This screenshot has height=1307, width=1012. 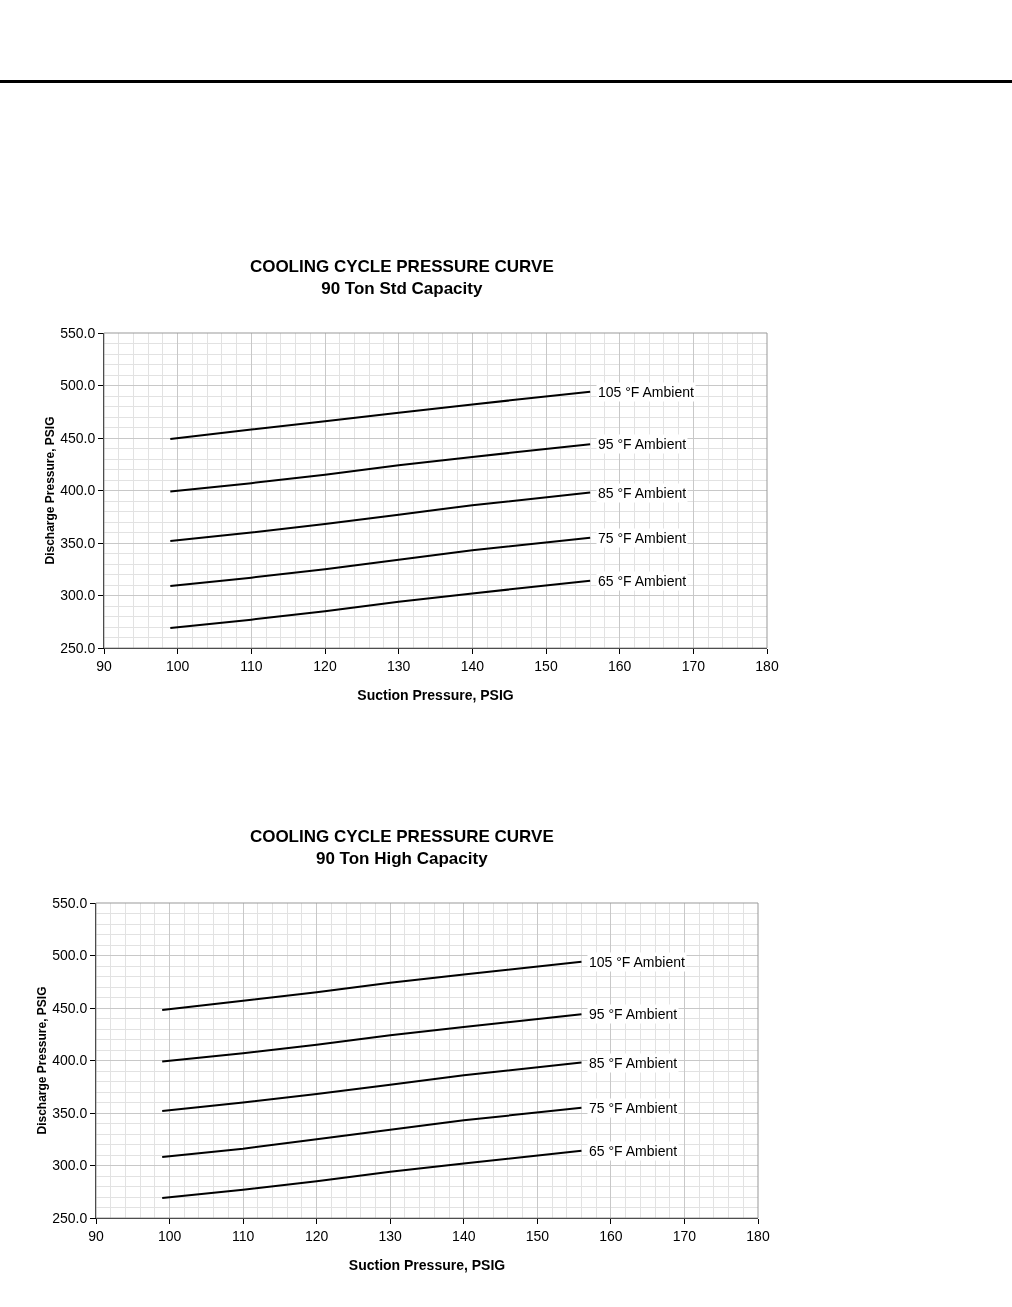 I want to click on chart-subtitle: 90 Ton High Capacity, so click(x=402, y=858).